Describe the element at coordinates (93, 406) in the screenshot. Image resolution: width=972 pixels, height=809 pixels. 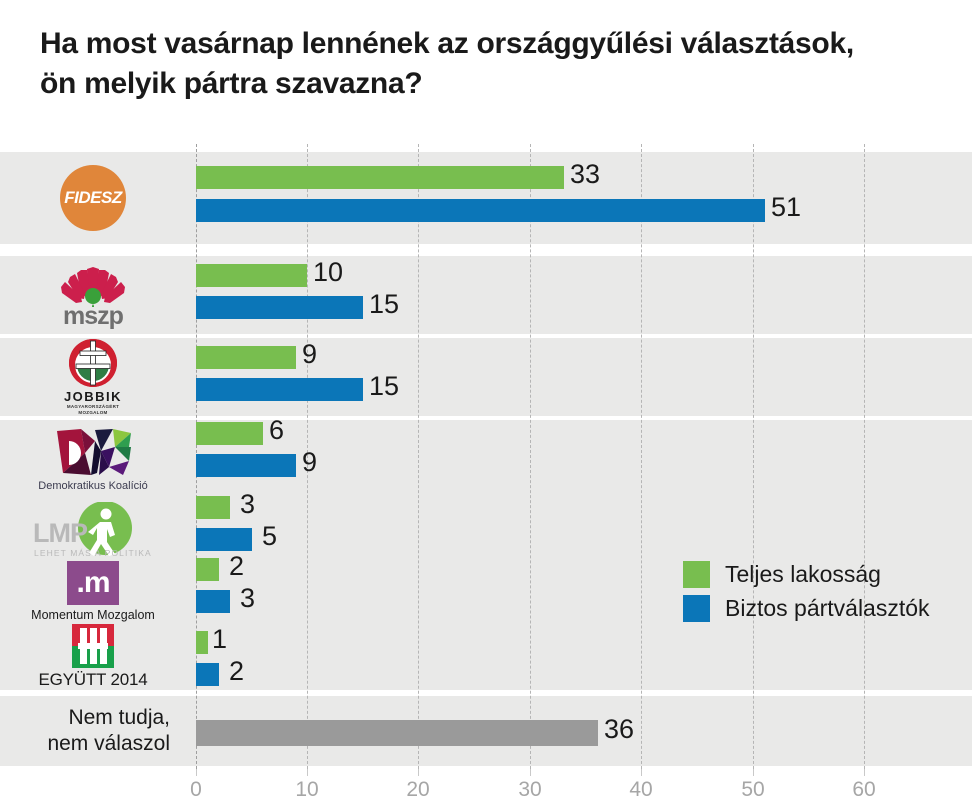
I see `jobbik-logo-subtitle-1: MAGYARORSZÁGÉRT` at that location.